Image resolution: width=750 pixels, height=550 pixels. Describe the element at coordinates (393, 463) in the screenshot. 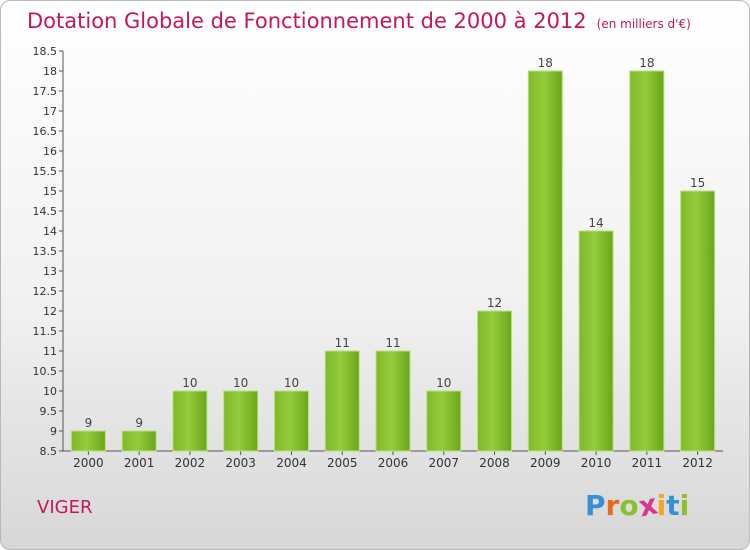

I see `x-tick-label-2006: 2006` at that location.